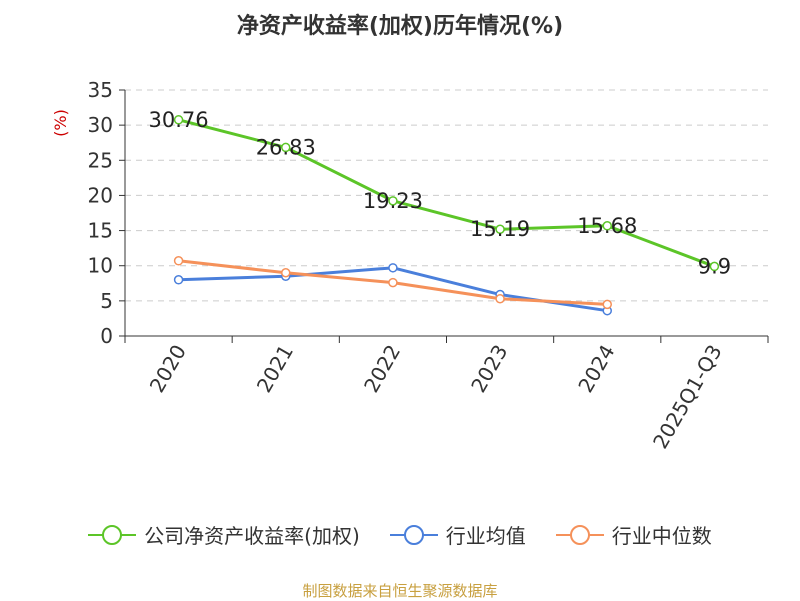 The height and width of the screenshot is (601, 800). I want to click on data-label: 9.9, so click(714, 266).